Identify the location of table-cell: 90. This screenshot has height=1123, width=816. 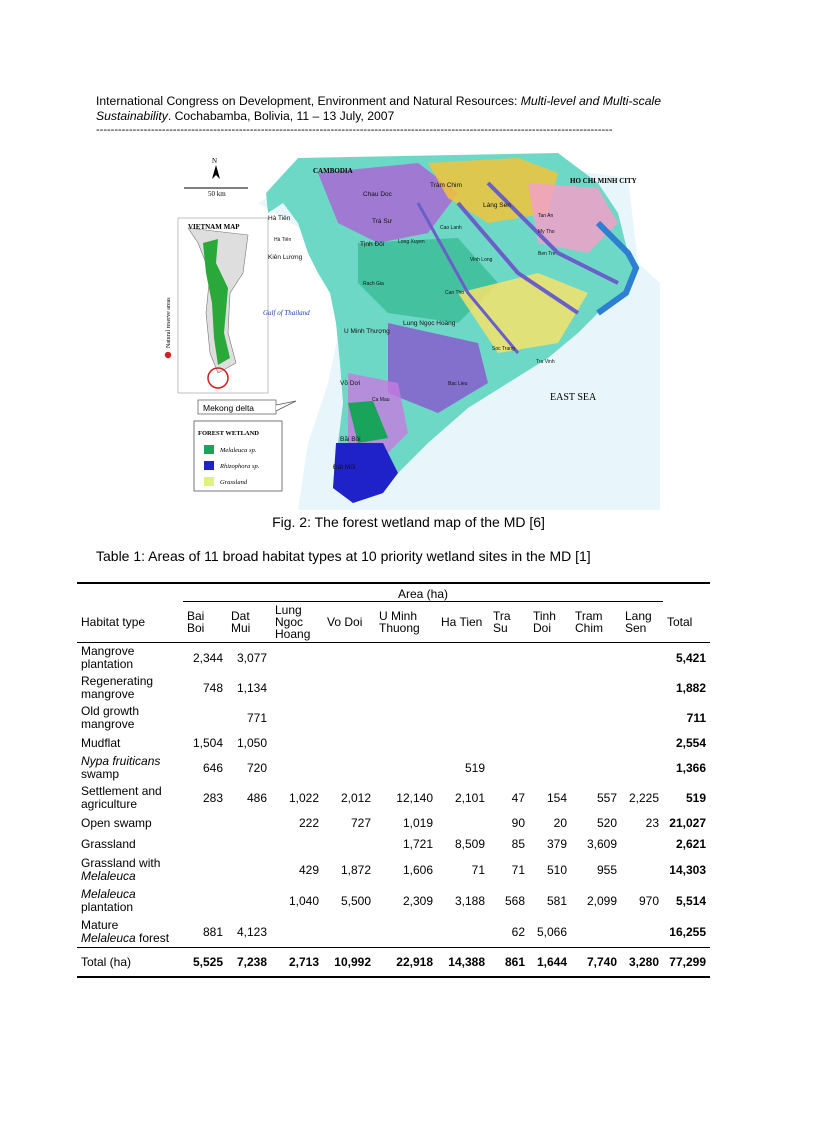
(518, 823).